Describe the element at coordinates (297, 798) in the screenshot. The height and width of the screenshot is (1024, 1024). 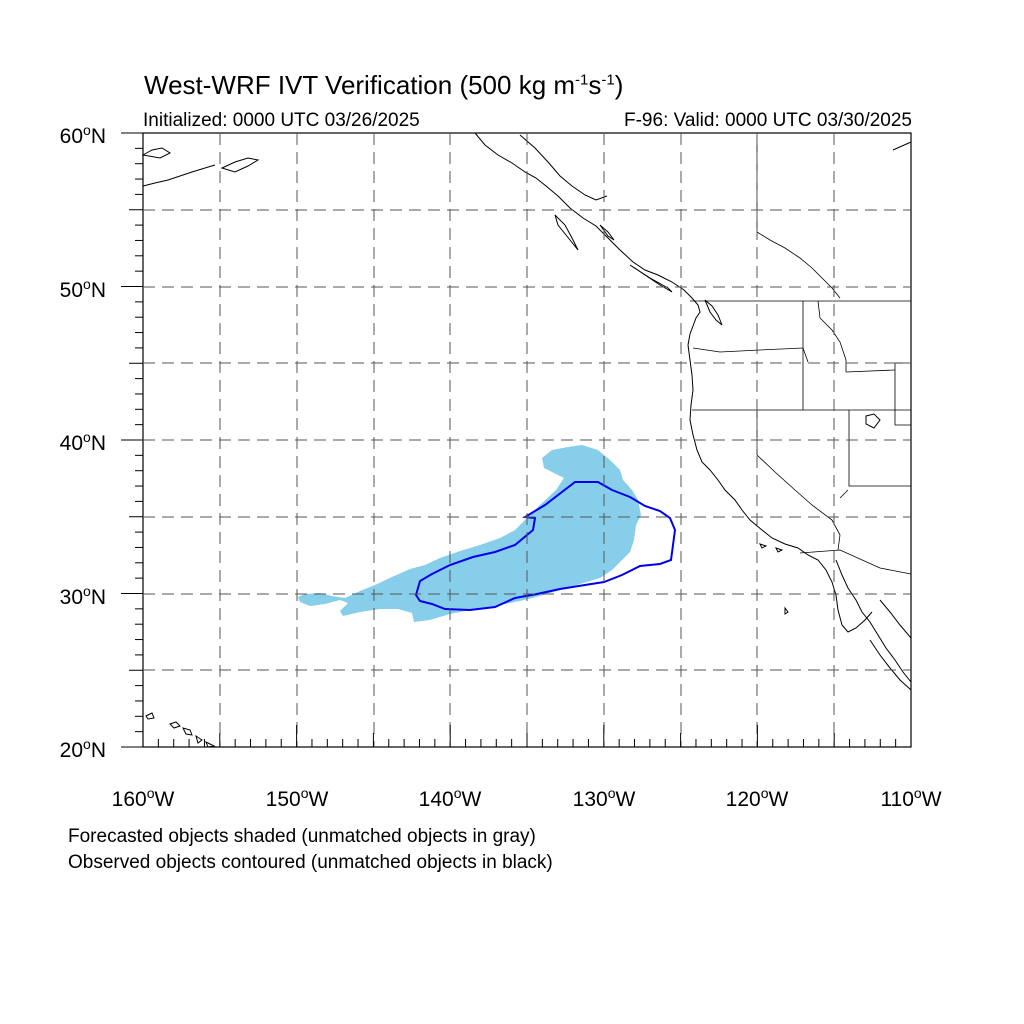
I see `lon-label-150w: 150oW` at that location.